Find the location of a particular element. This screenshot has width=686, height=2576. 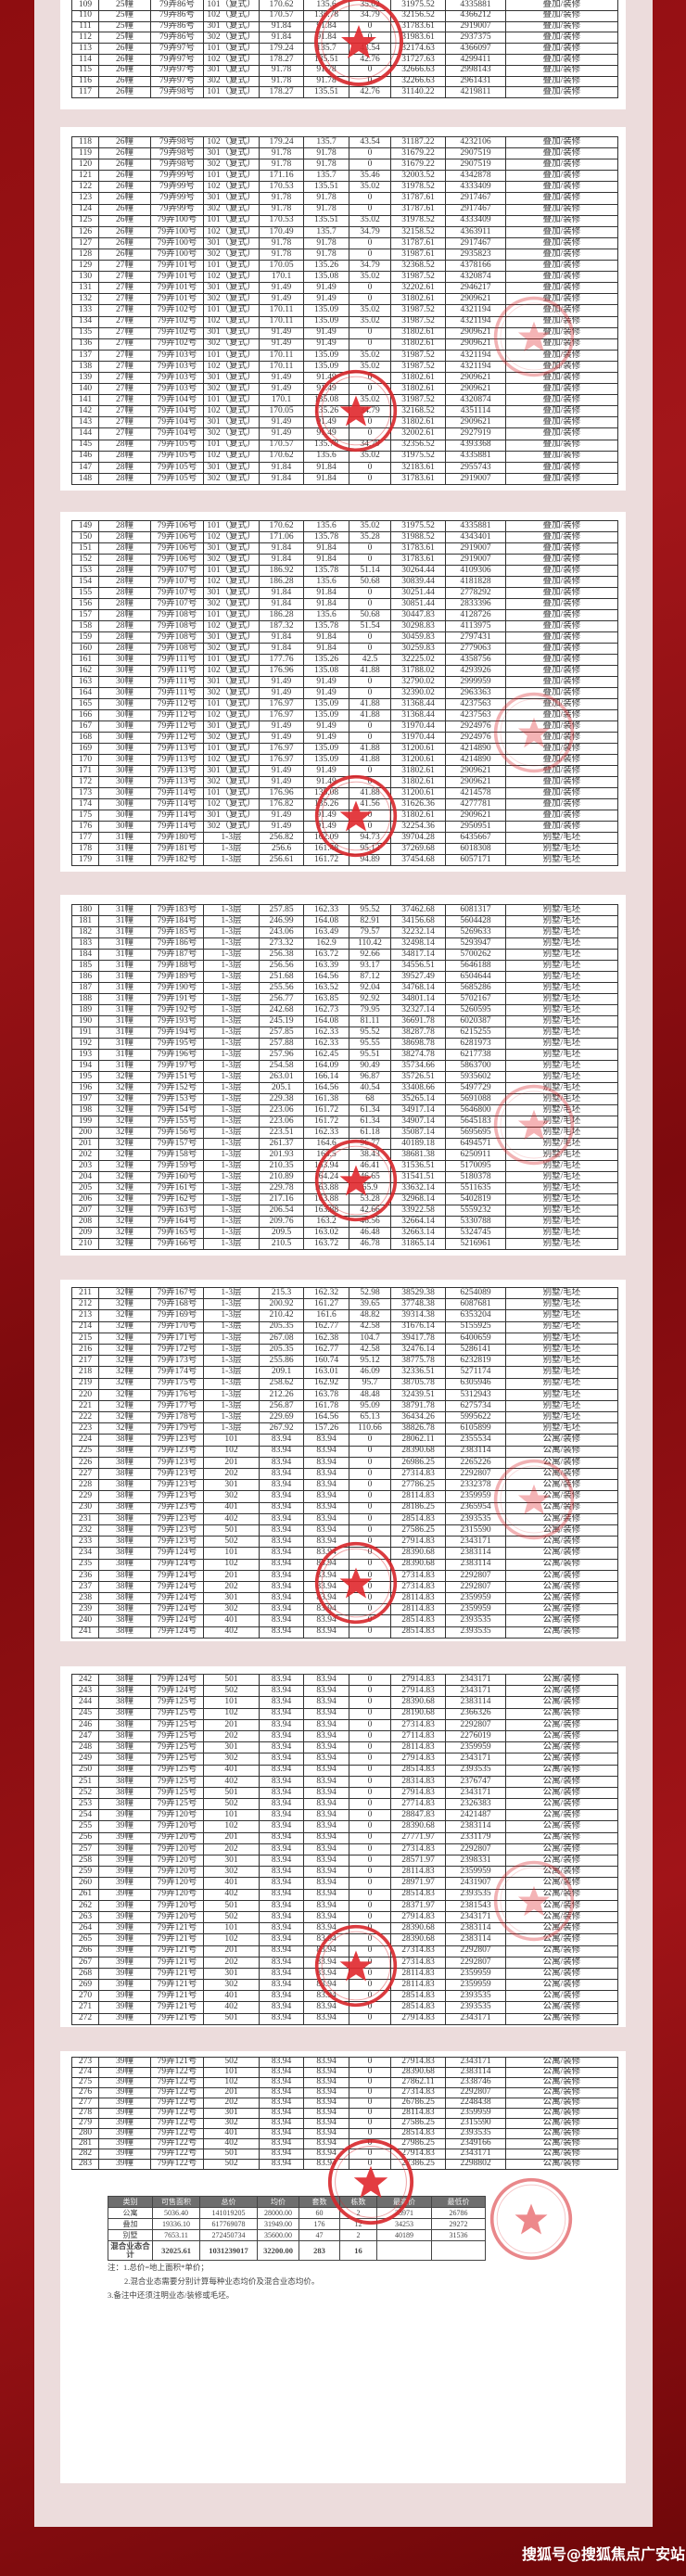

unit-price-cell: 39314.38 is located at coordinates (418, 1316).